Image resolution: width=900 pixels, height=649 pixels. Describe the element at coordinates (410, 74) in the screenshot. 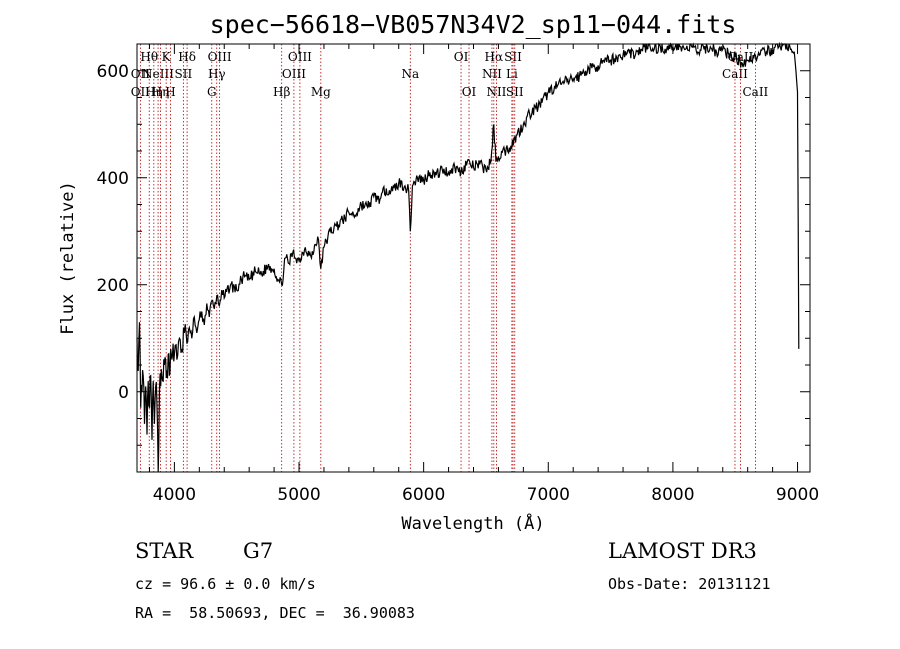

I see `line-label-16-0: Na` at that location.